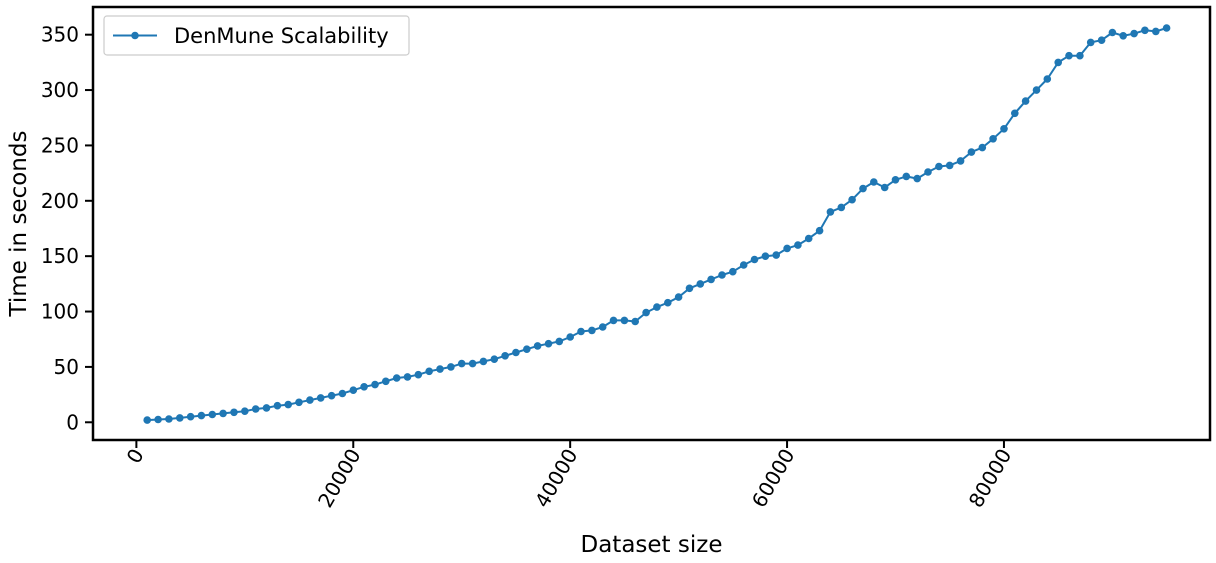 The width and height of the screenshot is (1216, 563). I want to click on x-tick-label: 80000, so click(990, 478).